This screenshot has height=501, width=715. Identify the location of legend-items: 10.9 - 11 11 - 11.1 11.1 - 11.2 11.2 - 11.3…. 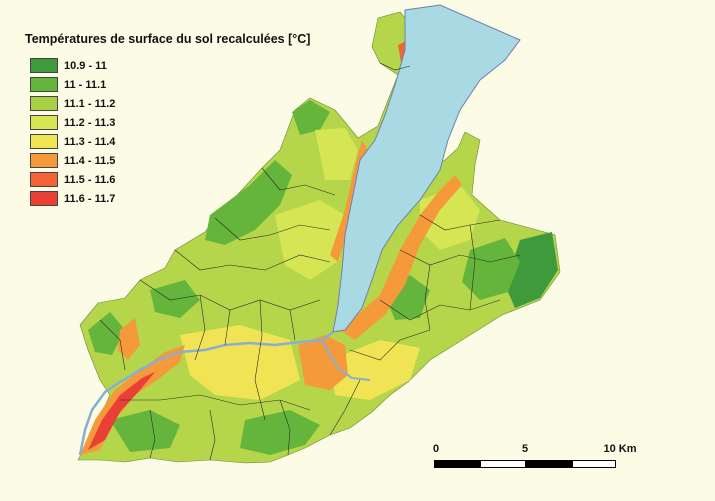
(167, 132).